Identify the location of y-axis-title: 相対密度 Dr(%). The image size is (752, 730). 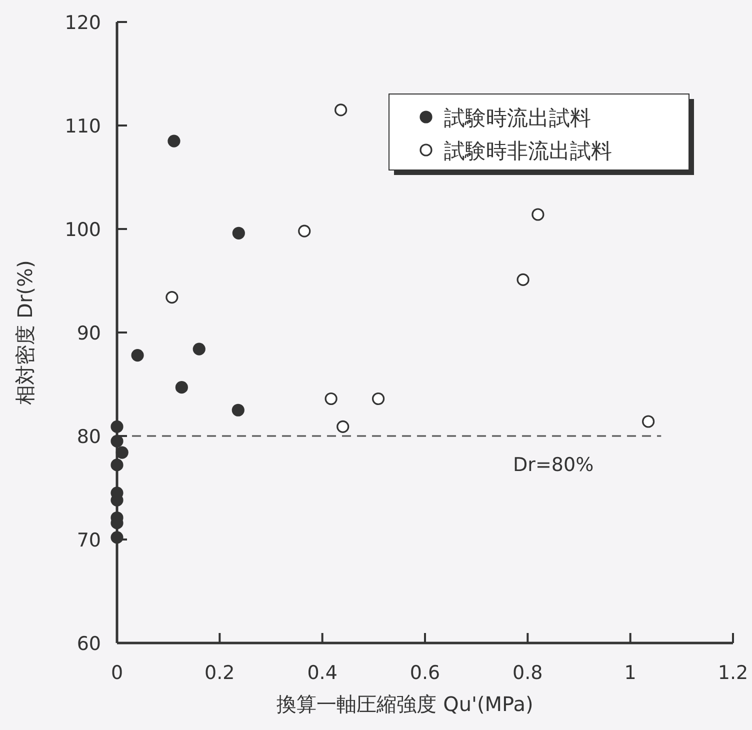
(25, 332).